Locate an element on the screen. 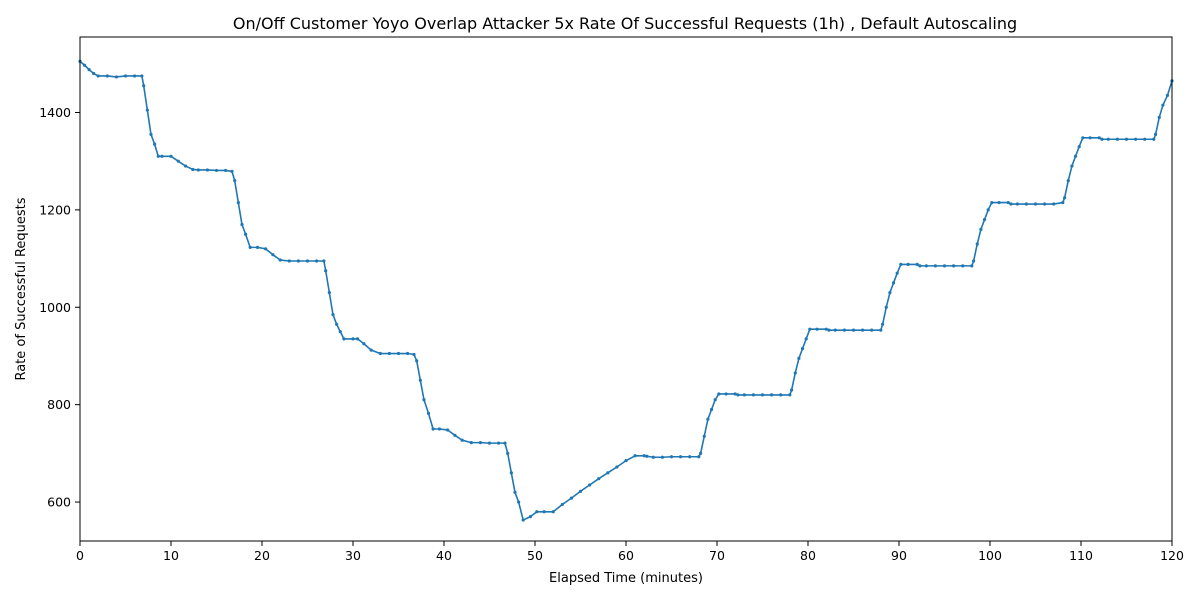 The width and height of the screenshot is (1200, 600). y-tick-label: 800 is located at coordinates (59, 404).